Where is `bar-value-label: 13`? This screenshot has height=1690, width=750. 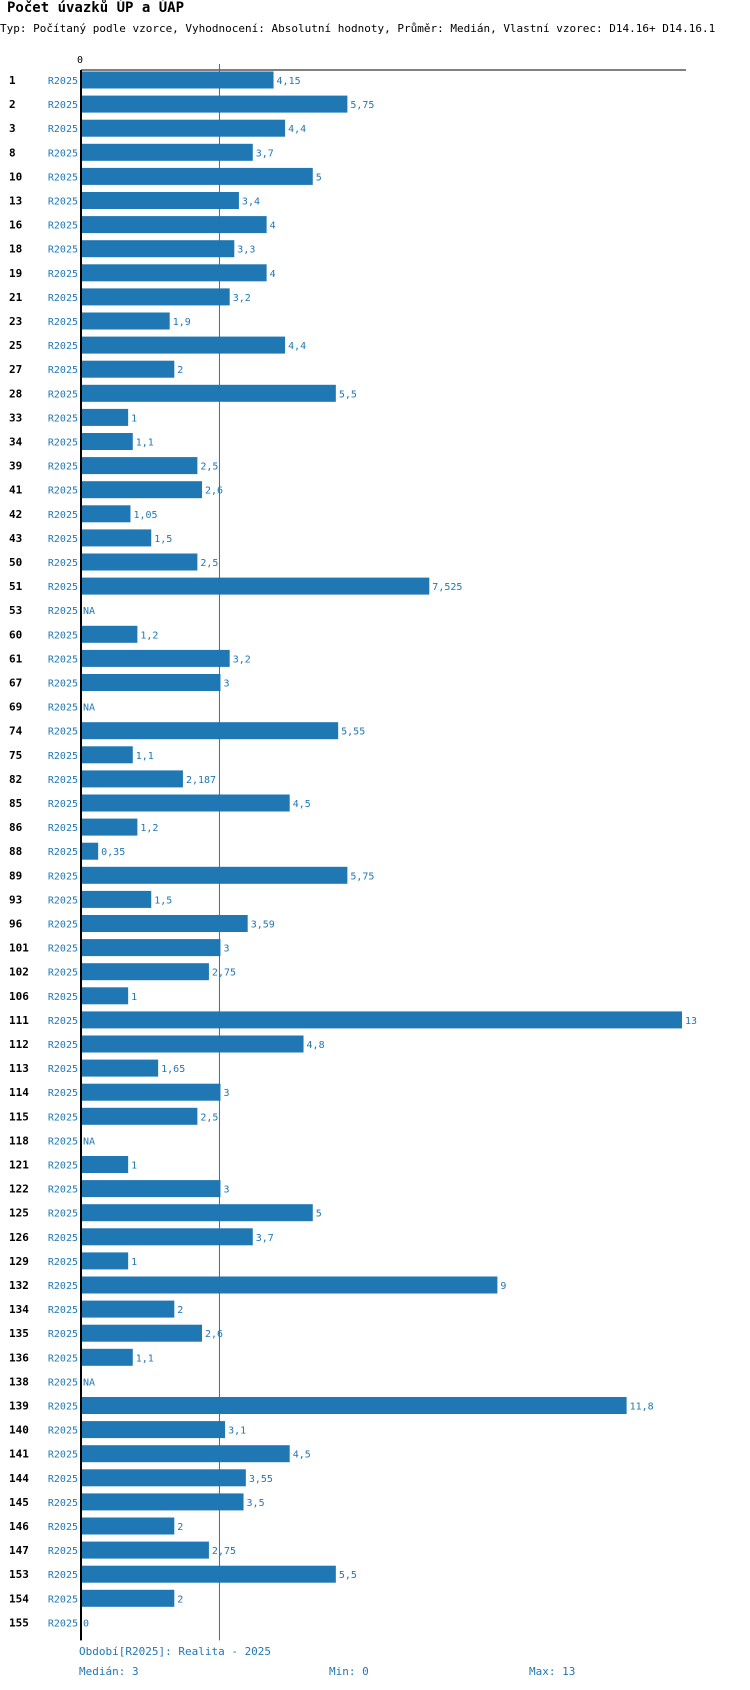 bar-value-label: 13 is located at coordinates (691, 1021).